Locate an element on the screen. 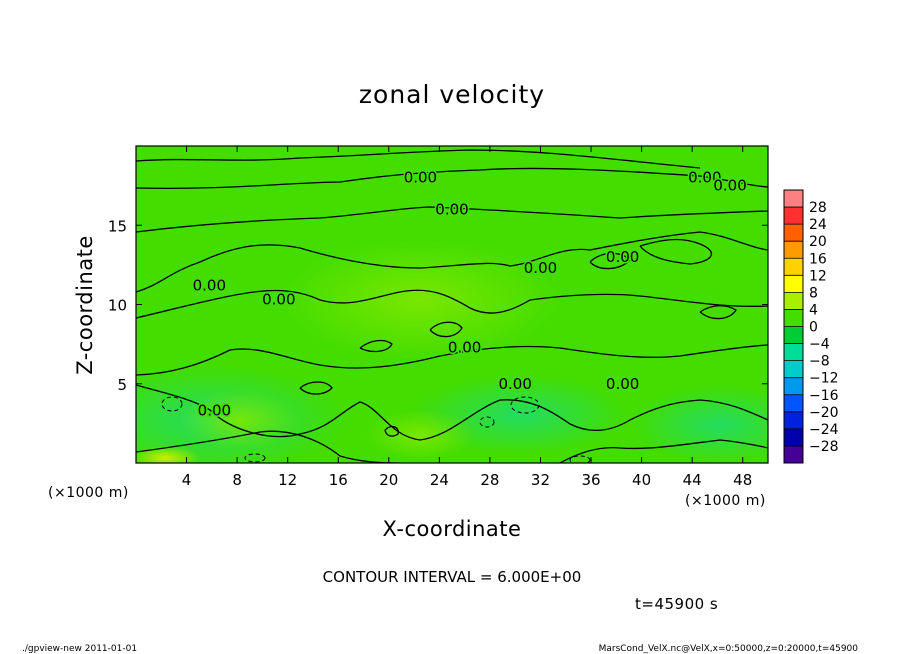 This screenshot has width=904, height=654. chart-title: zonal velocity is located at coordinates (452, 94).